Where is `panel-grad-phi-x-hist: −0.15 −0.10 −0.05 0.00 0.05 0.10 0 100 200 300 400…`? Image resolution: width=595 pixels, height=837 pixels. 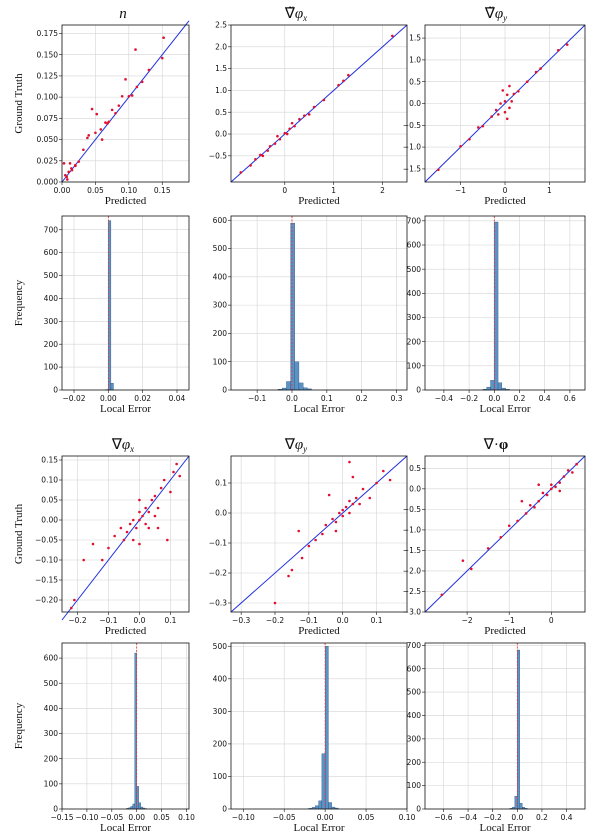
panel-grad-phi-x-hist: −0.15 −0.10 −0.05 0.00 0.05 0.10 0 100 200 300 400… is located at coordinates (104, 738).